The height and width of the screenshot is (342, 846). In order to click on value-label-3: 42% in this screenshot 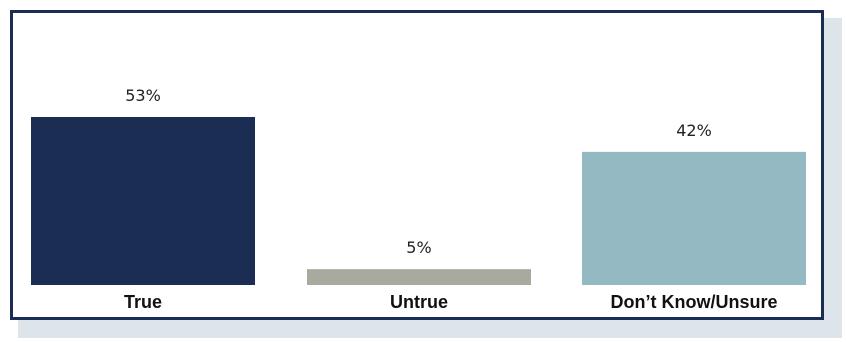, I will do `click(694, 130)`.